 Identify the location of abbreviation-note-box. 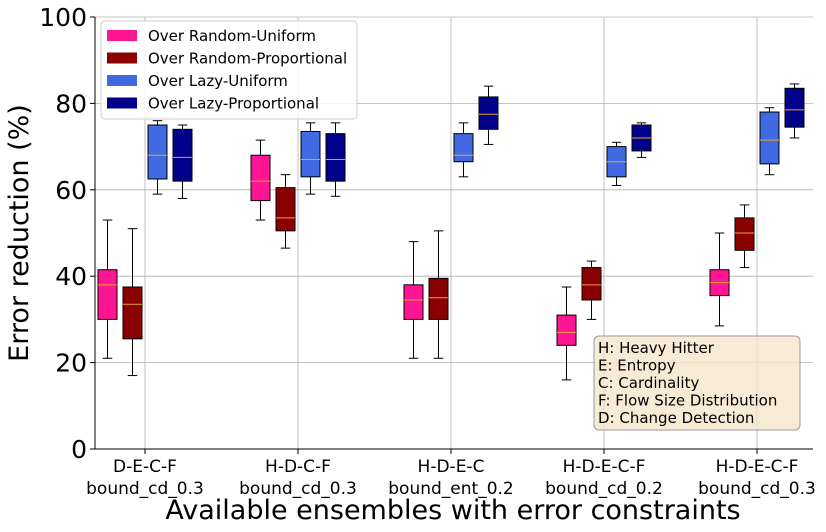
(697, 383).